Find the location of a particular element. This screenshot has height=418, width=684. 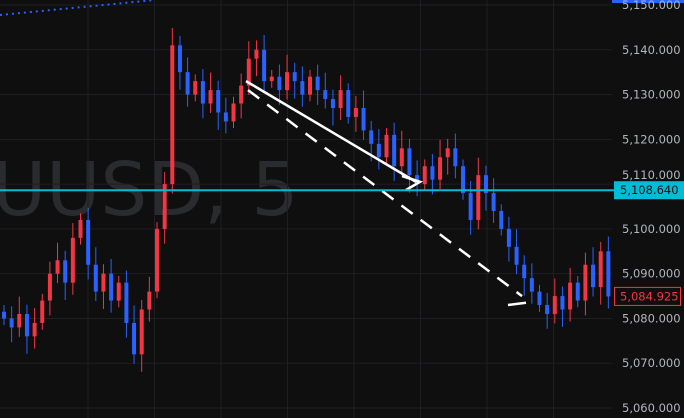

top-price-label is located at coordinates (648, 1).